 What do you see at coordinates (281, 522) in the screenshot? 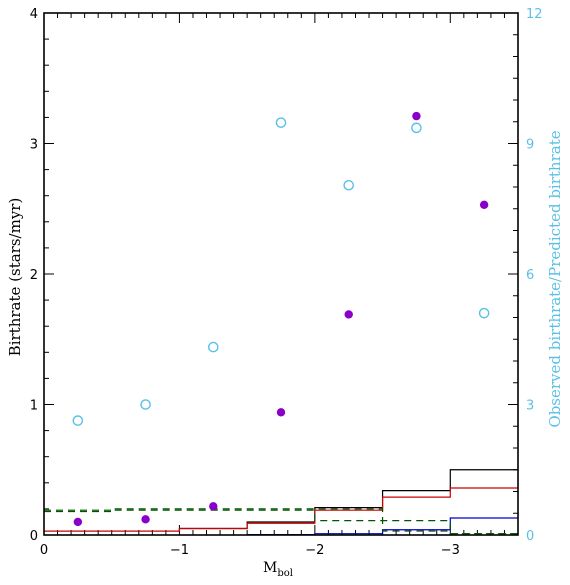
I see `step-line-dashed` at bounding box center [281, 522].